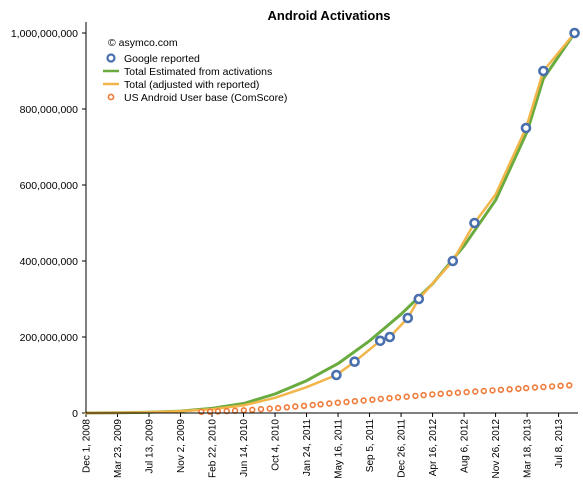 The height and width of the screenshot is (488, 583). What do you see at coordinates (87, 446) in the screenshot?
I see `x-tick-label: Dec 1, 2008` at bounding box center [87, 446].